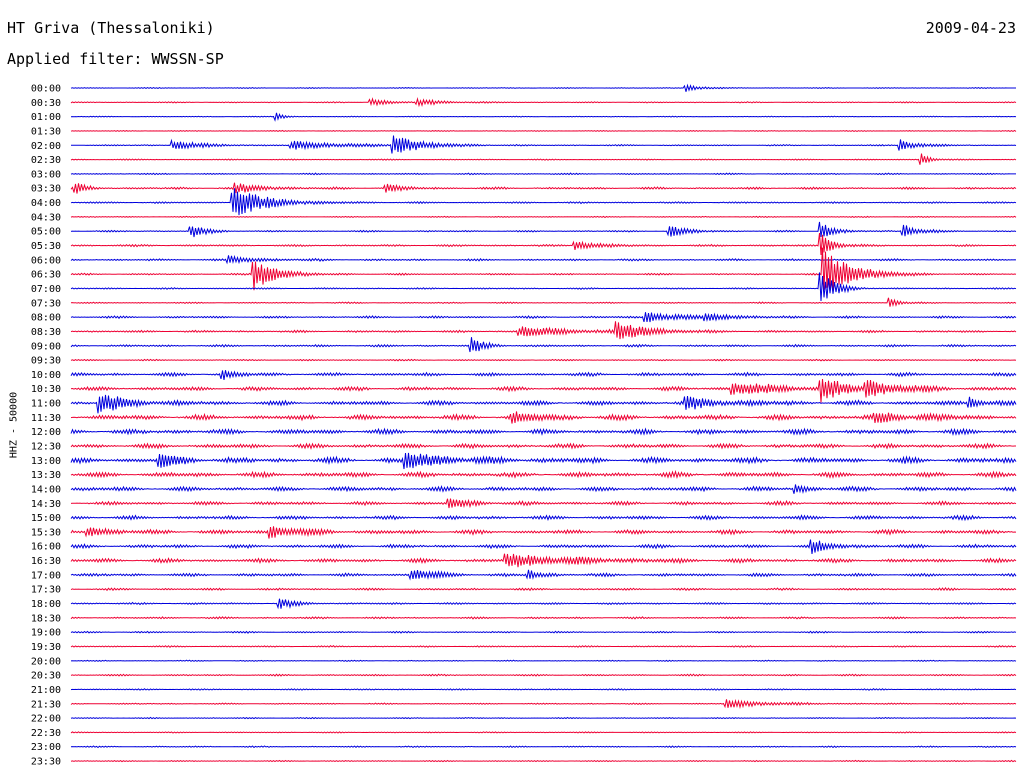 The width and height of the screenshot is (1024, 780). I want to click on row-label-39: 19:30, so click(46, 647).